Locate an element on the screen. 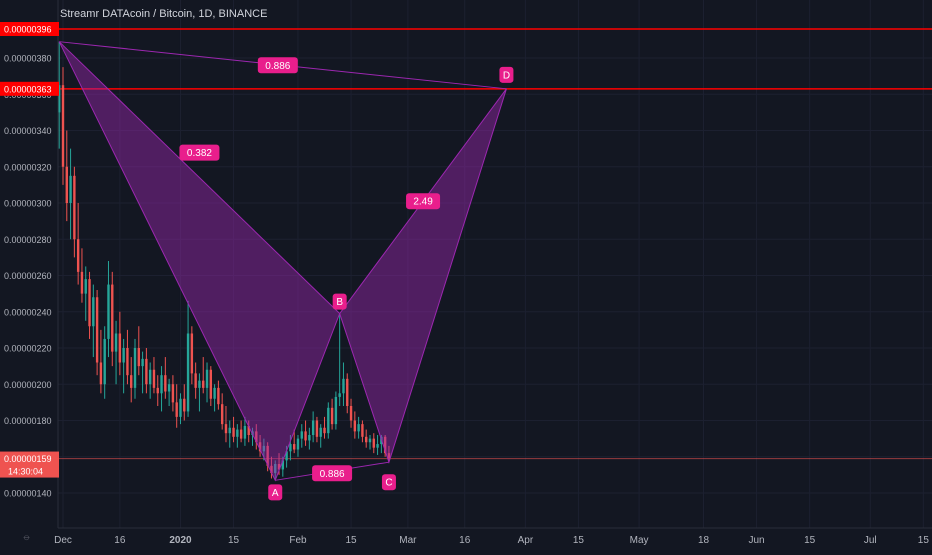 Image resolution: width=932 pixels, height=555 pixels. x-tick-label: 2020 is located at coordinates (180, 540).